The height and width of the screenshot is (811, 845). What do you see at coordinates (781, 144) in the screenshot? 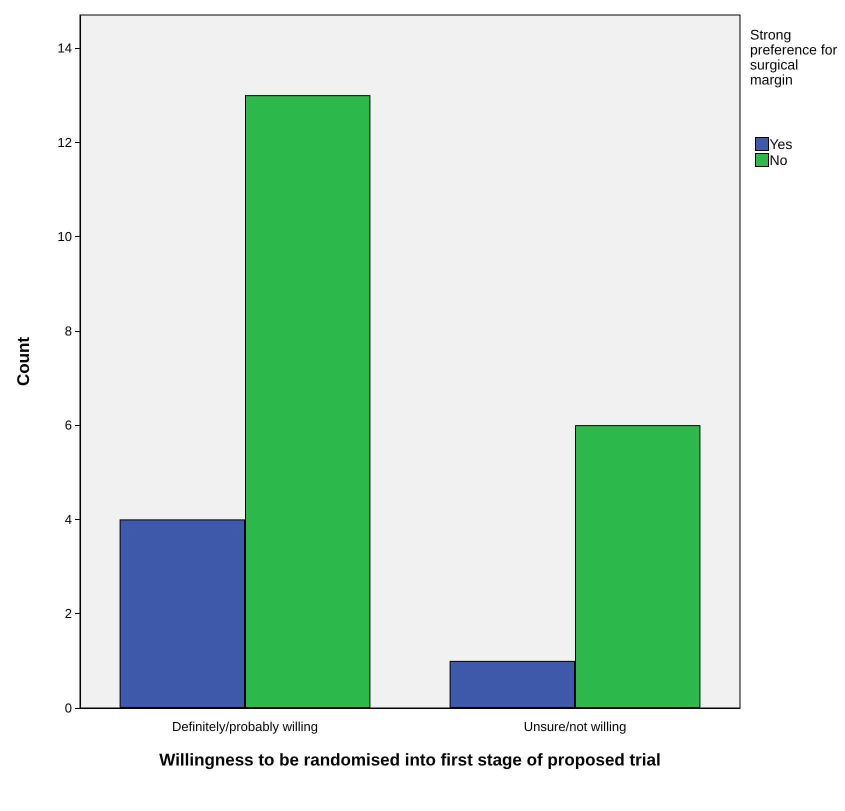
I see `legend-label: Yes` at bounding box center [781, 144].